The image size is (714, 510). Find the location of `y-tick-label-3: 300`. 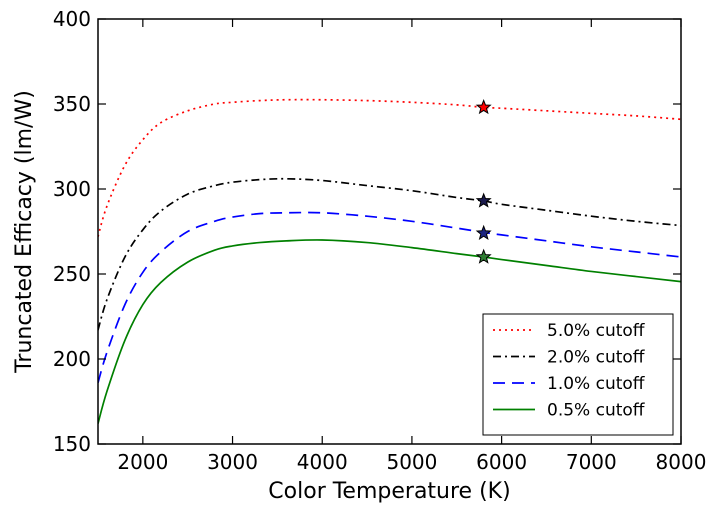

y-tick-label-3: 300 is located at coordinates (72, 189).